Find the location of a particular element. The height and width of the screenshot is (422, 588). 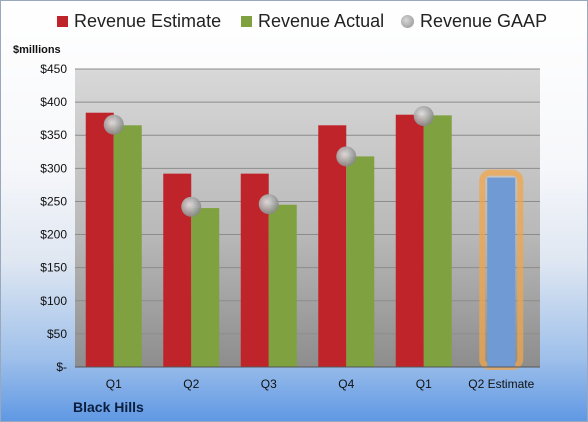

legend-swatch-gaap is located at coordinates (407, 21).